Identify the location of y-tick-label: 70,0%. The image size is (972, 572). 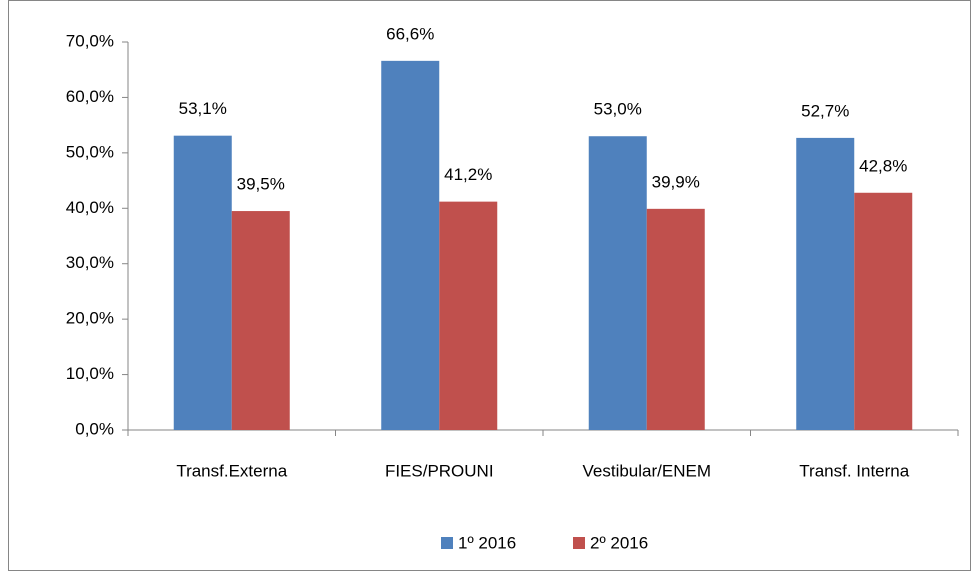
(90, 40).